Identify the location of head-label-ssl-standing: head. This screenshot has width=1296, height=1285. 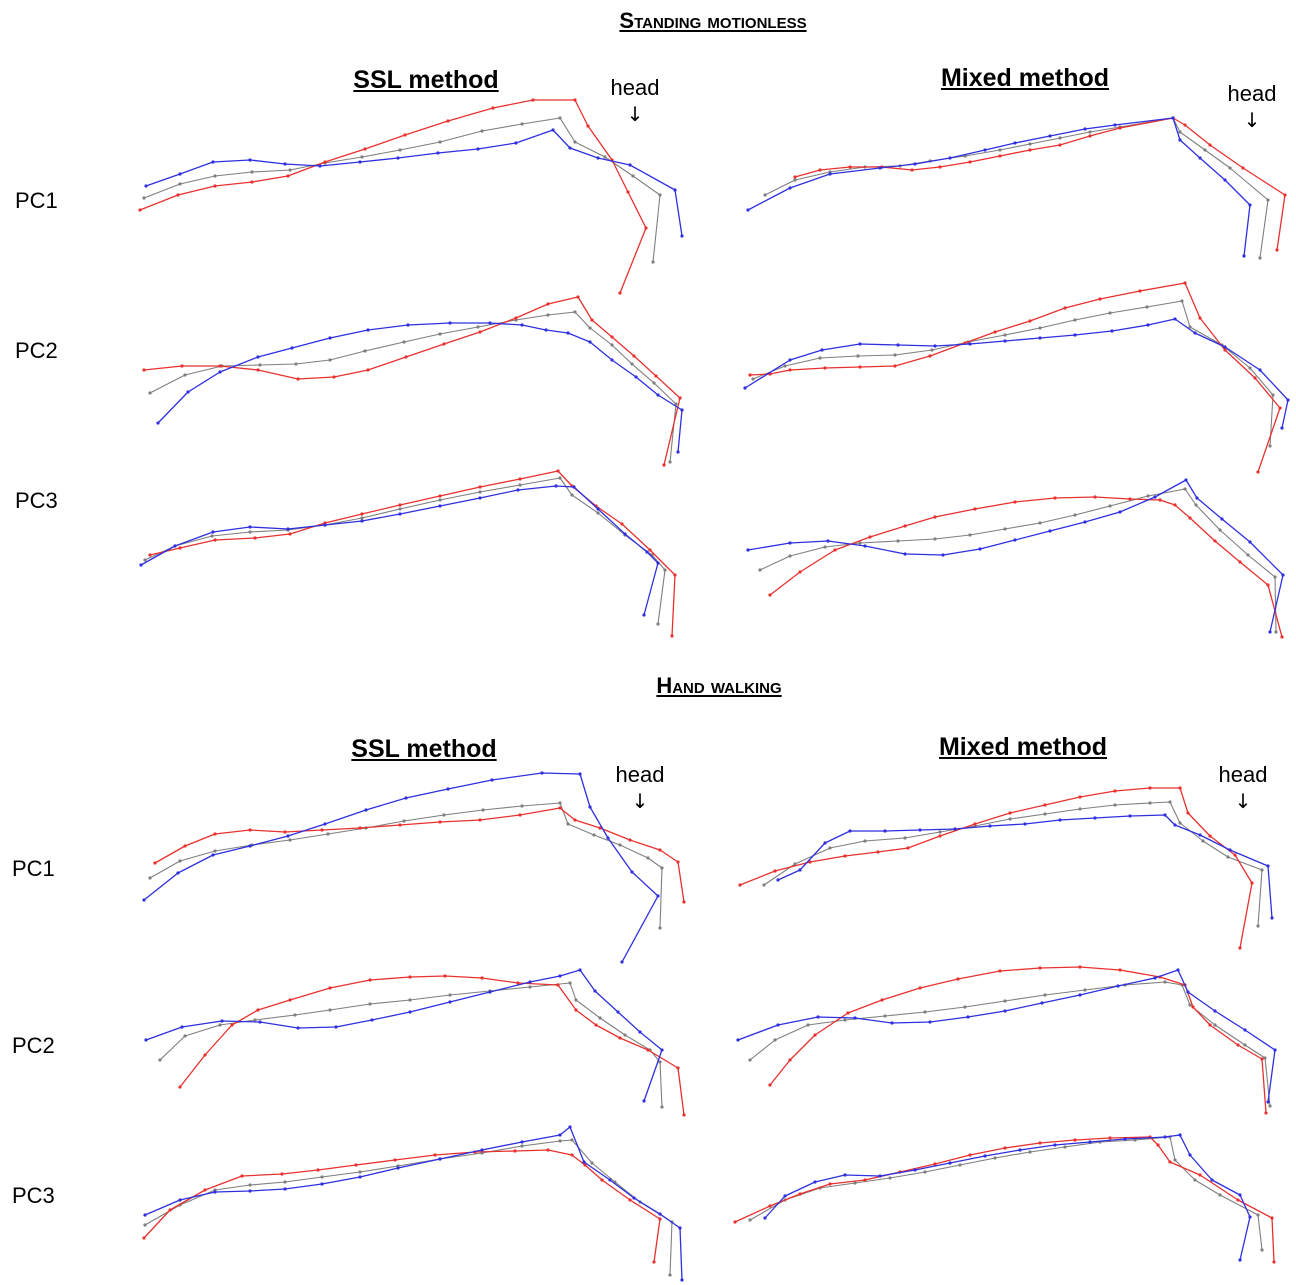
(635, 87).